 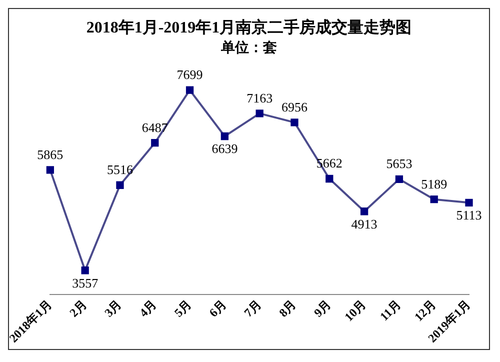 I want to click on x-tick-label: 11月, so click(x=390, y=310).